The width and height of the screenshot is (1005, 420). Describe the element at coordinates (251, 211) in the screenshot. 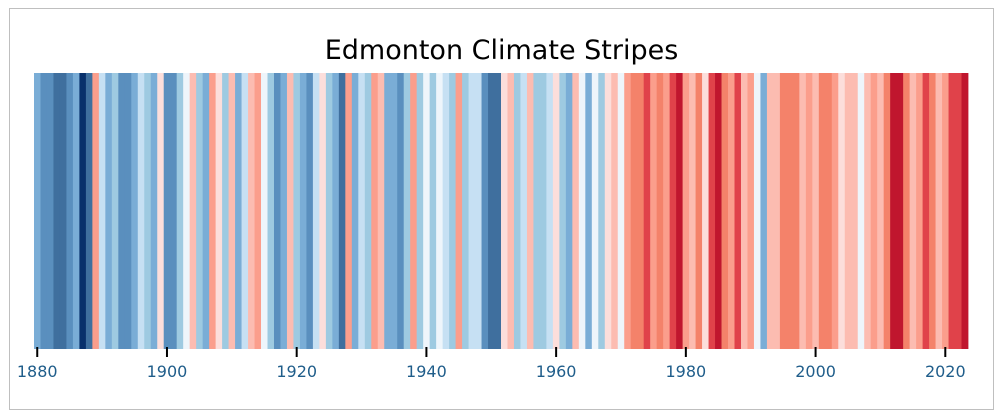

I see `stripe-1913` at that location.